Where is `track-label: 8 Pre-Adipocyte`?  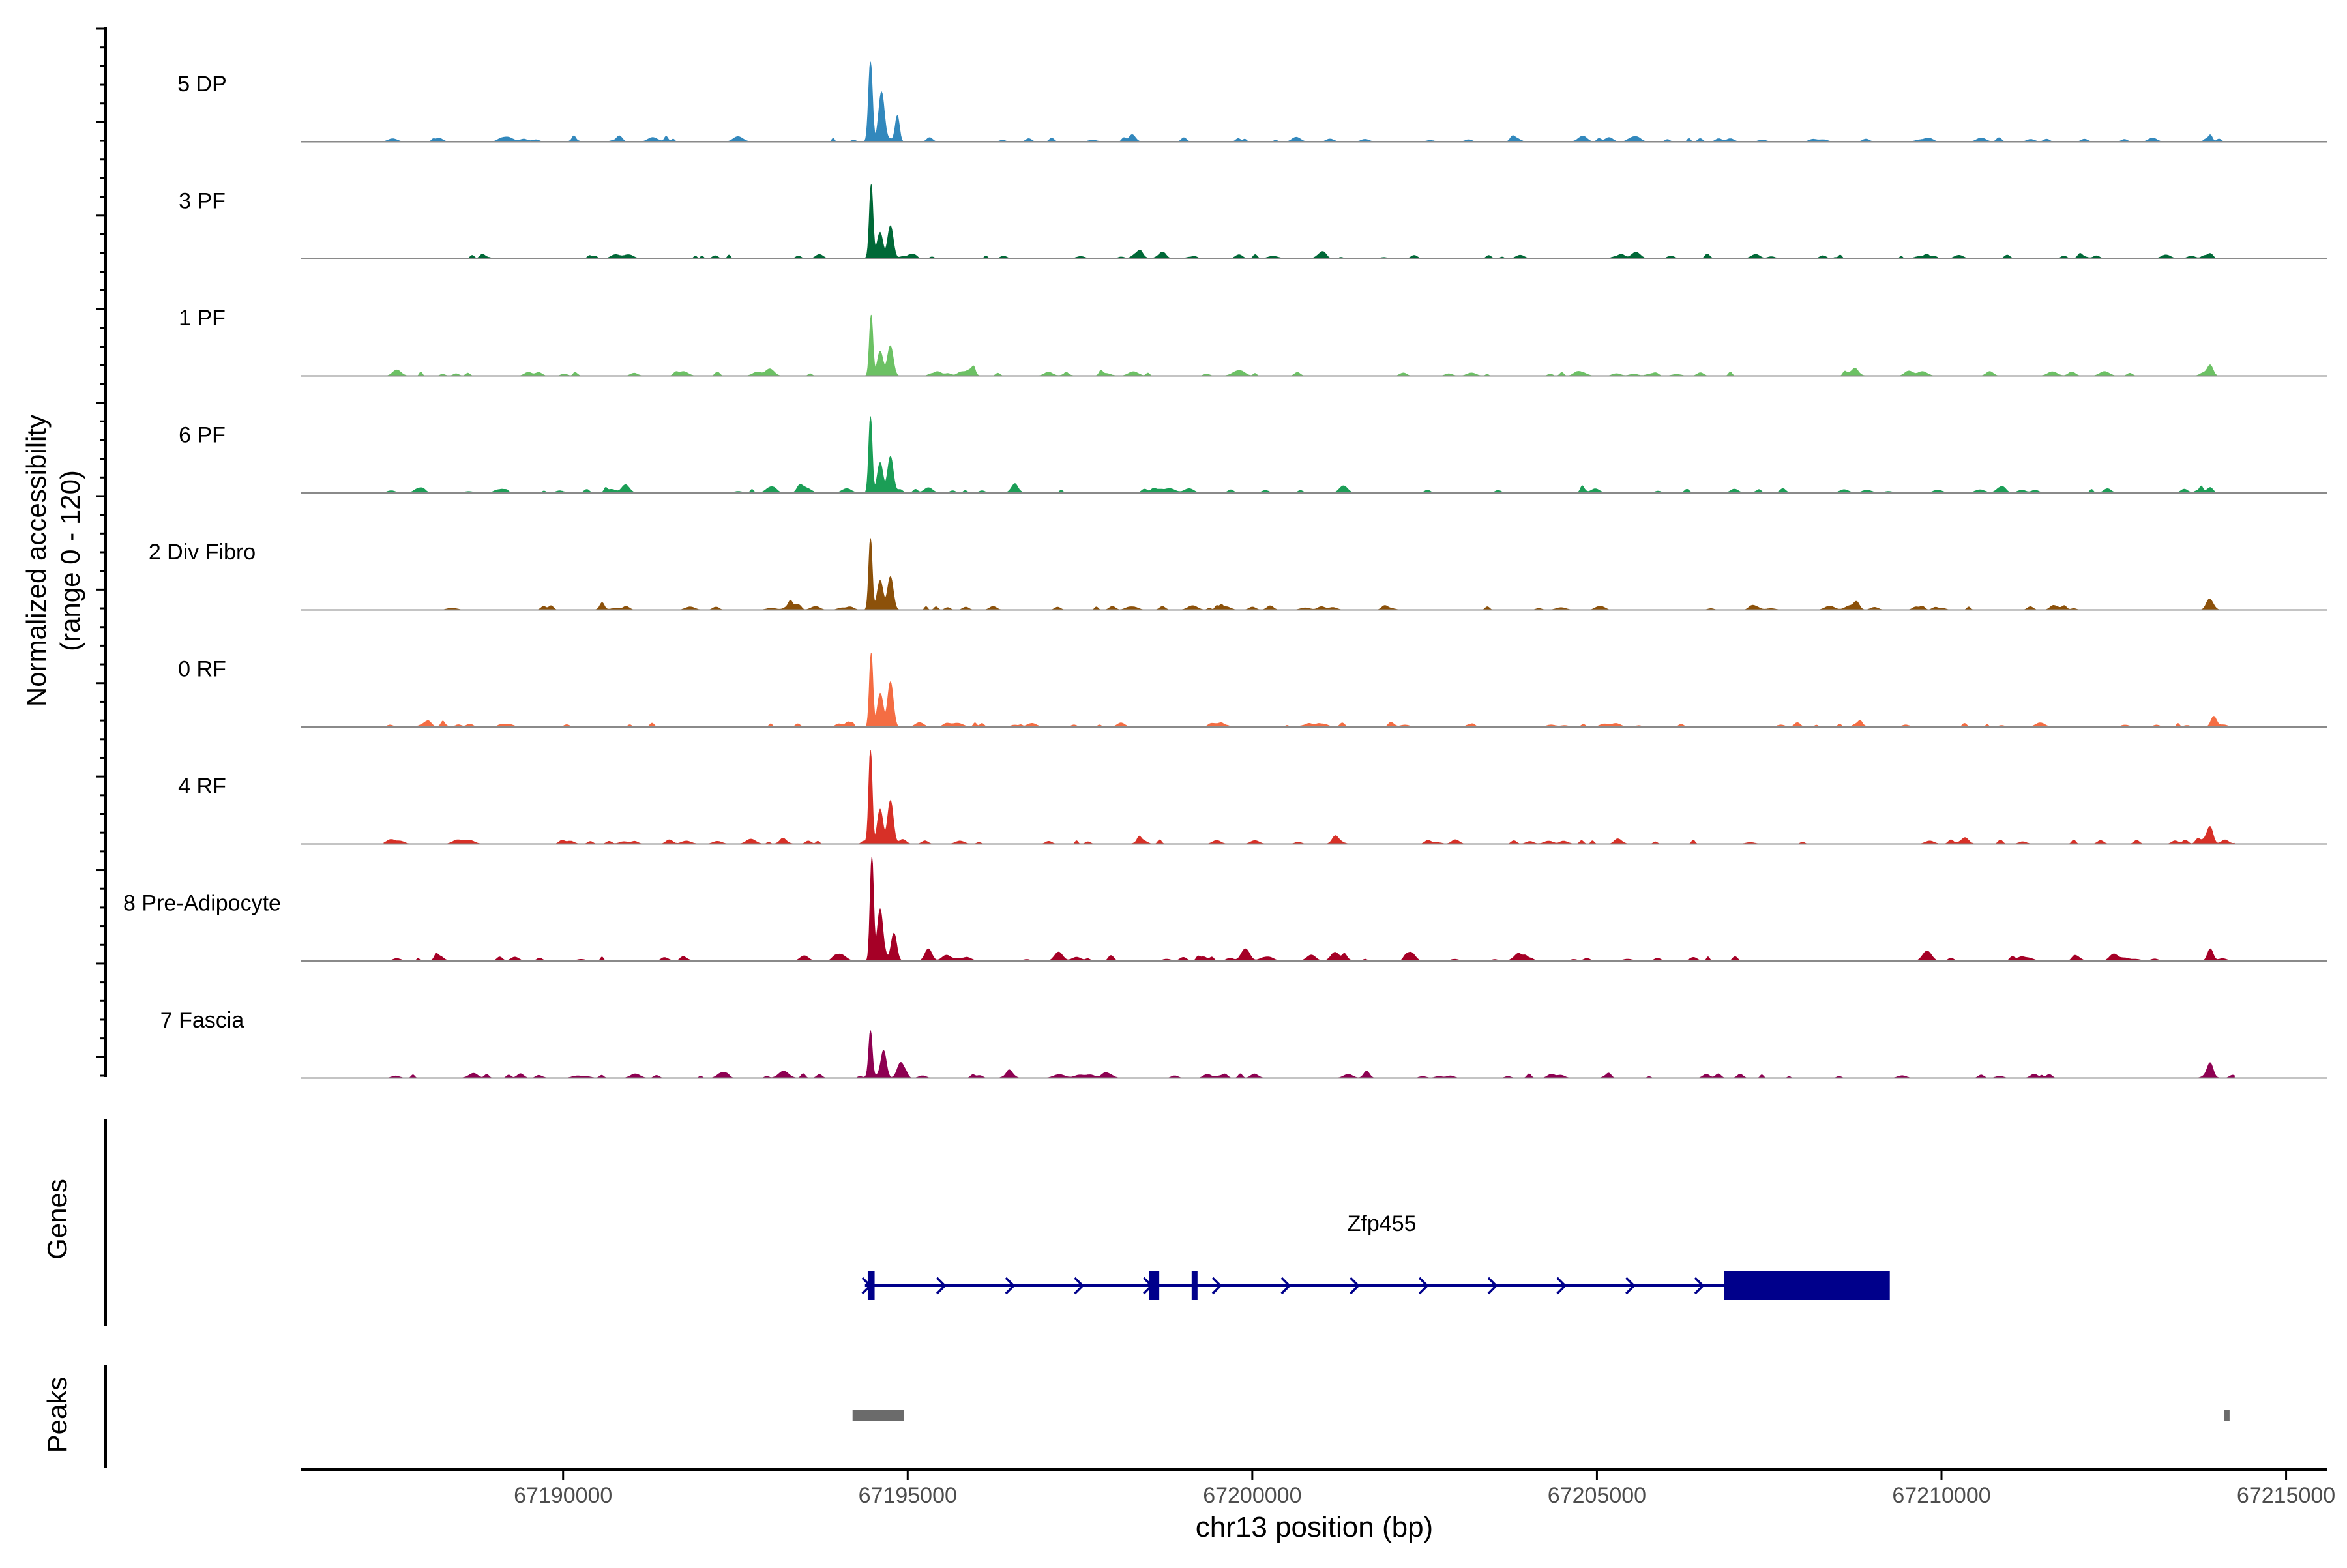 track-label: 8 Pre-Adipocyte is located at coordinates (202, 904).